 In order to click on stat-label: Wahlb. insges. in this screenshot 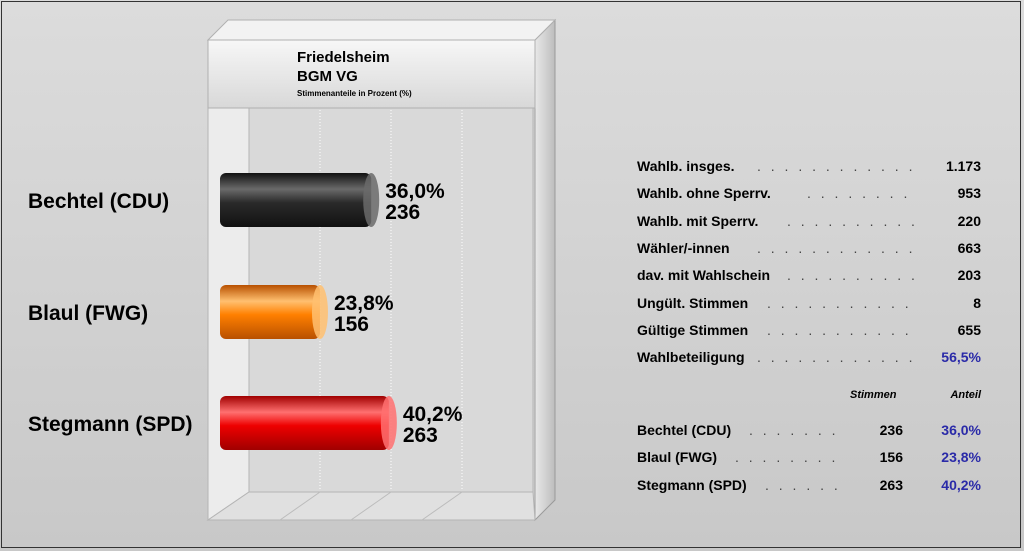, I will do `click(686, 166)`.